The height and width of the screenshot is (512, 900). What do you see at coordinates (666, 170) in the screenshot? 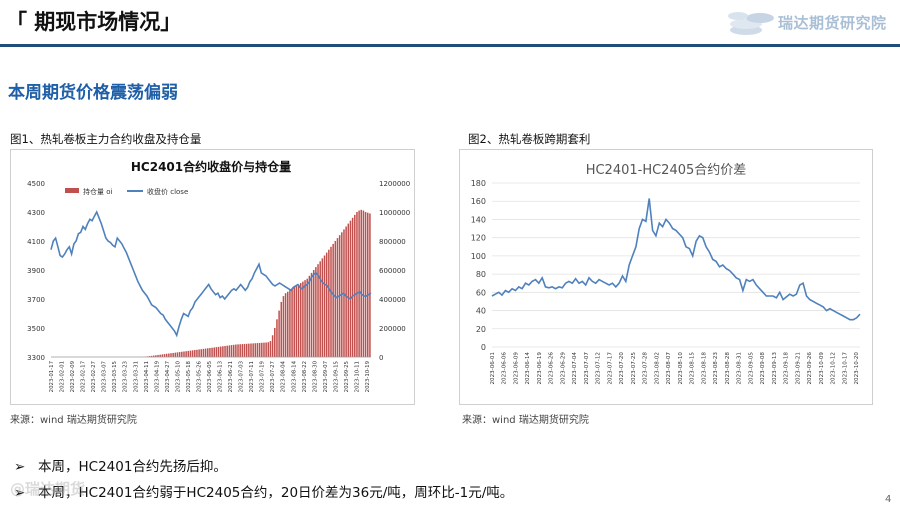
I see `chart2-title: HC2401-HC2405合约价差` at bounding box center [666, 170].